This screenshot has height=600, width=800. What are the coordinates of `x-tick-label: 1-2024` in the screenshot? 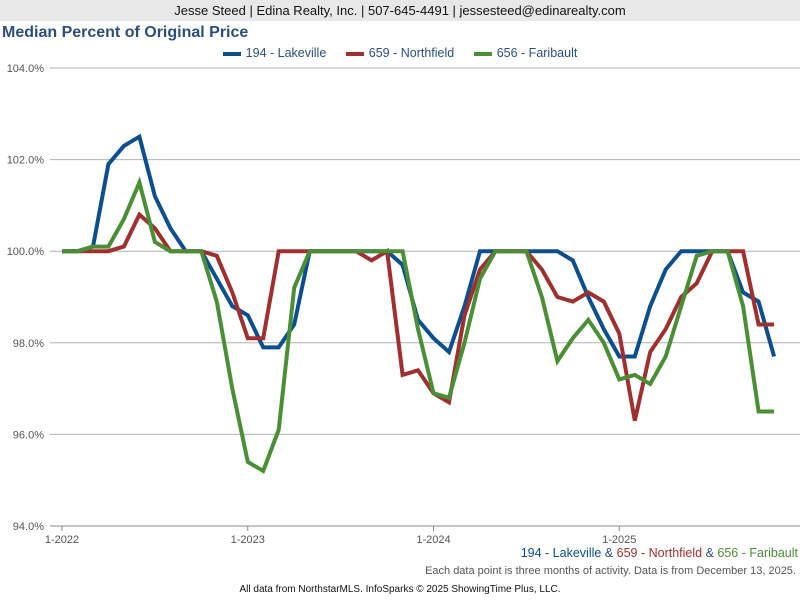 It's located at (433, 540).